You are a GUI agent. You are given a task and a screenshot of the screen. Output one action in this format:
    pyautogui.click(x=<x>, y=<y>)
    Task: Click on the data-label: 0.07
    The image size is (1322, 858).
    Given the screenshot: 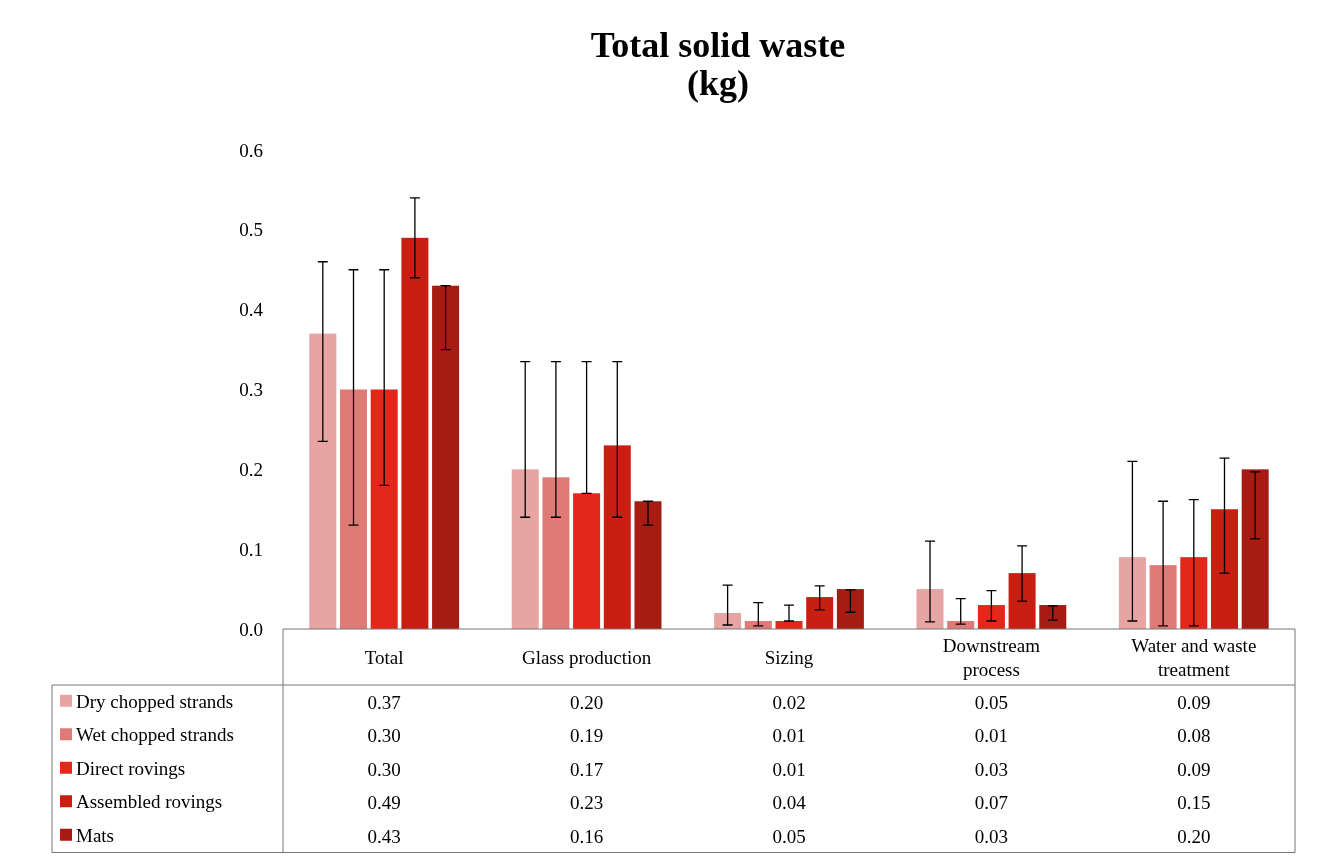 What is the action you would take?
    pyautogui.click(x=991, y=803)
    